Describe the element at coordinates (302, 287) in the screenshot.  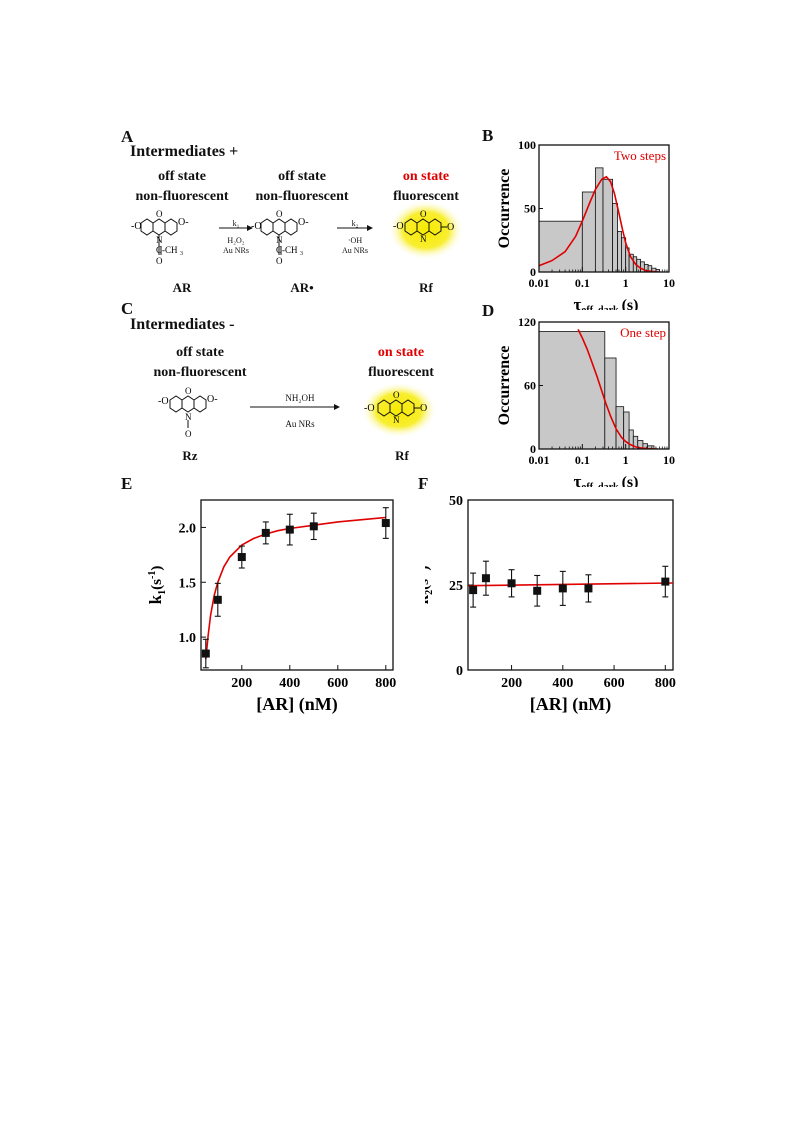
I see `molecule-ar-radical-label: AR•` at that location.